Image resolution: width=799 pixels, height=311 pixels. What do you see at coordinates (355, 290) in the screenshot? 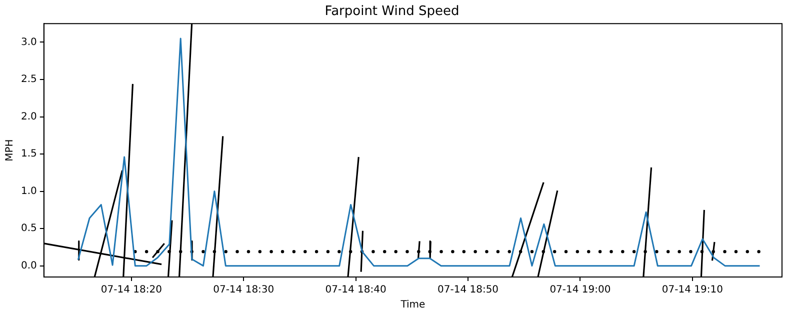
I see `x-tick-label: 07-14 18:40` at bounding box center [355, 290].